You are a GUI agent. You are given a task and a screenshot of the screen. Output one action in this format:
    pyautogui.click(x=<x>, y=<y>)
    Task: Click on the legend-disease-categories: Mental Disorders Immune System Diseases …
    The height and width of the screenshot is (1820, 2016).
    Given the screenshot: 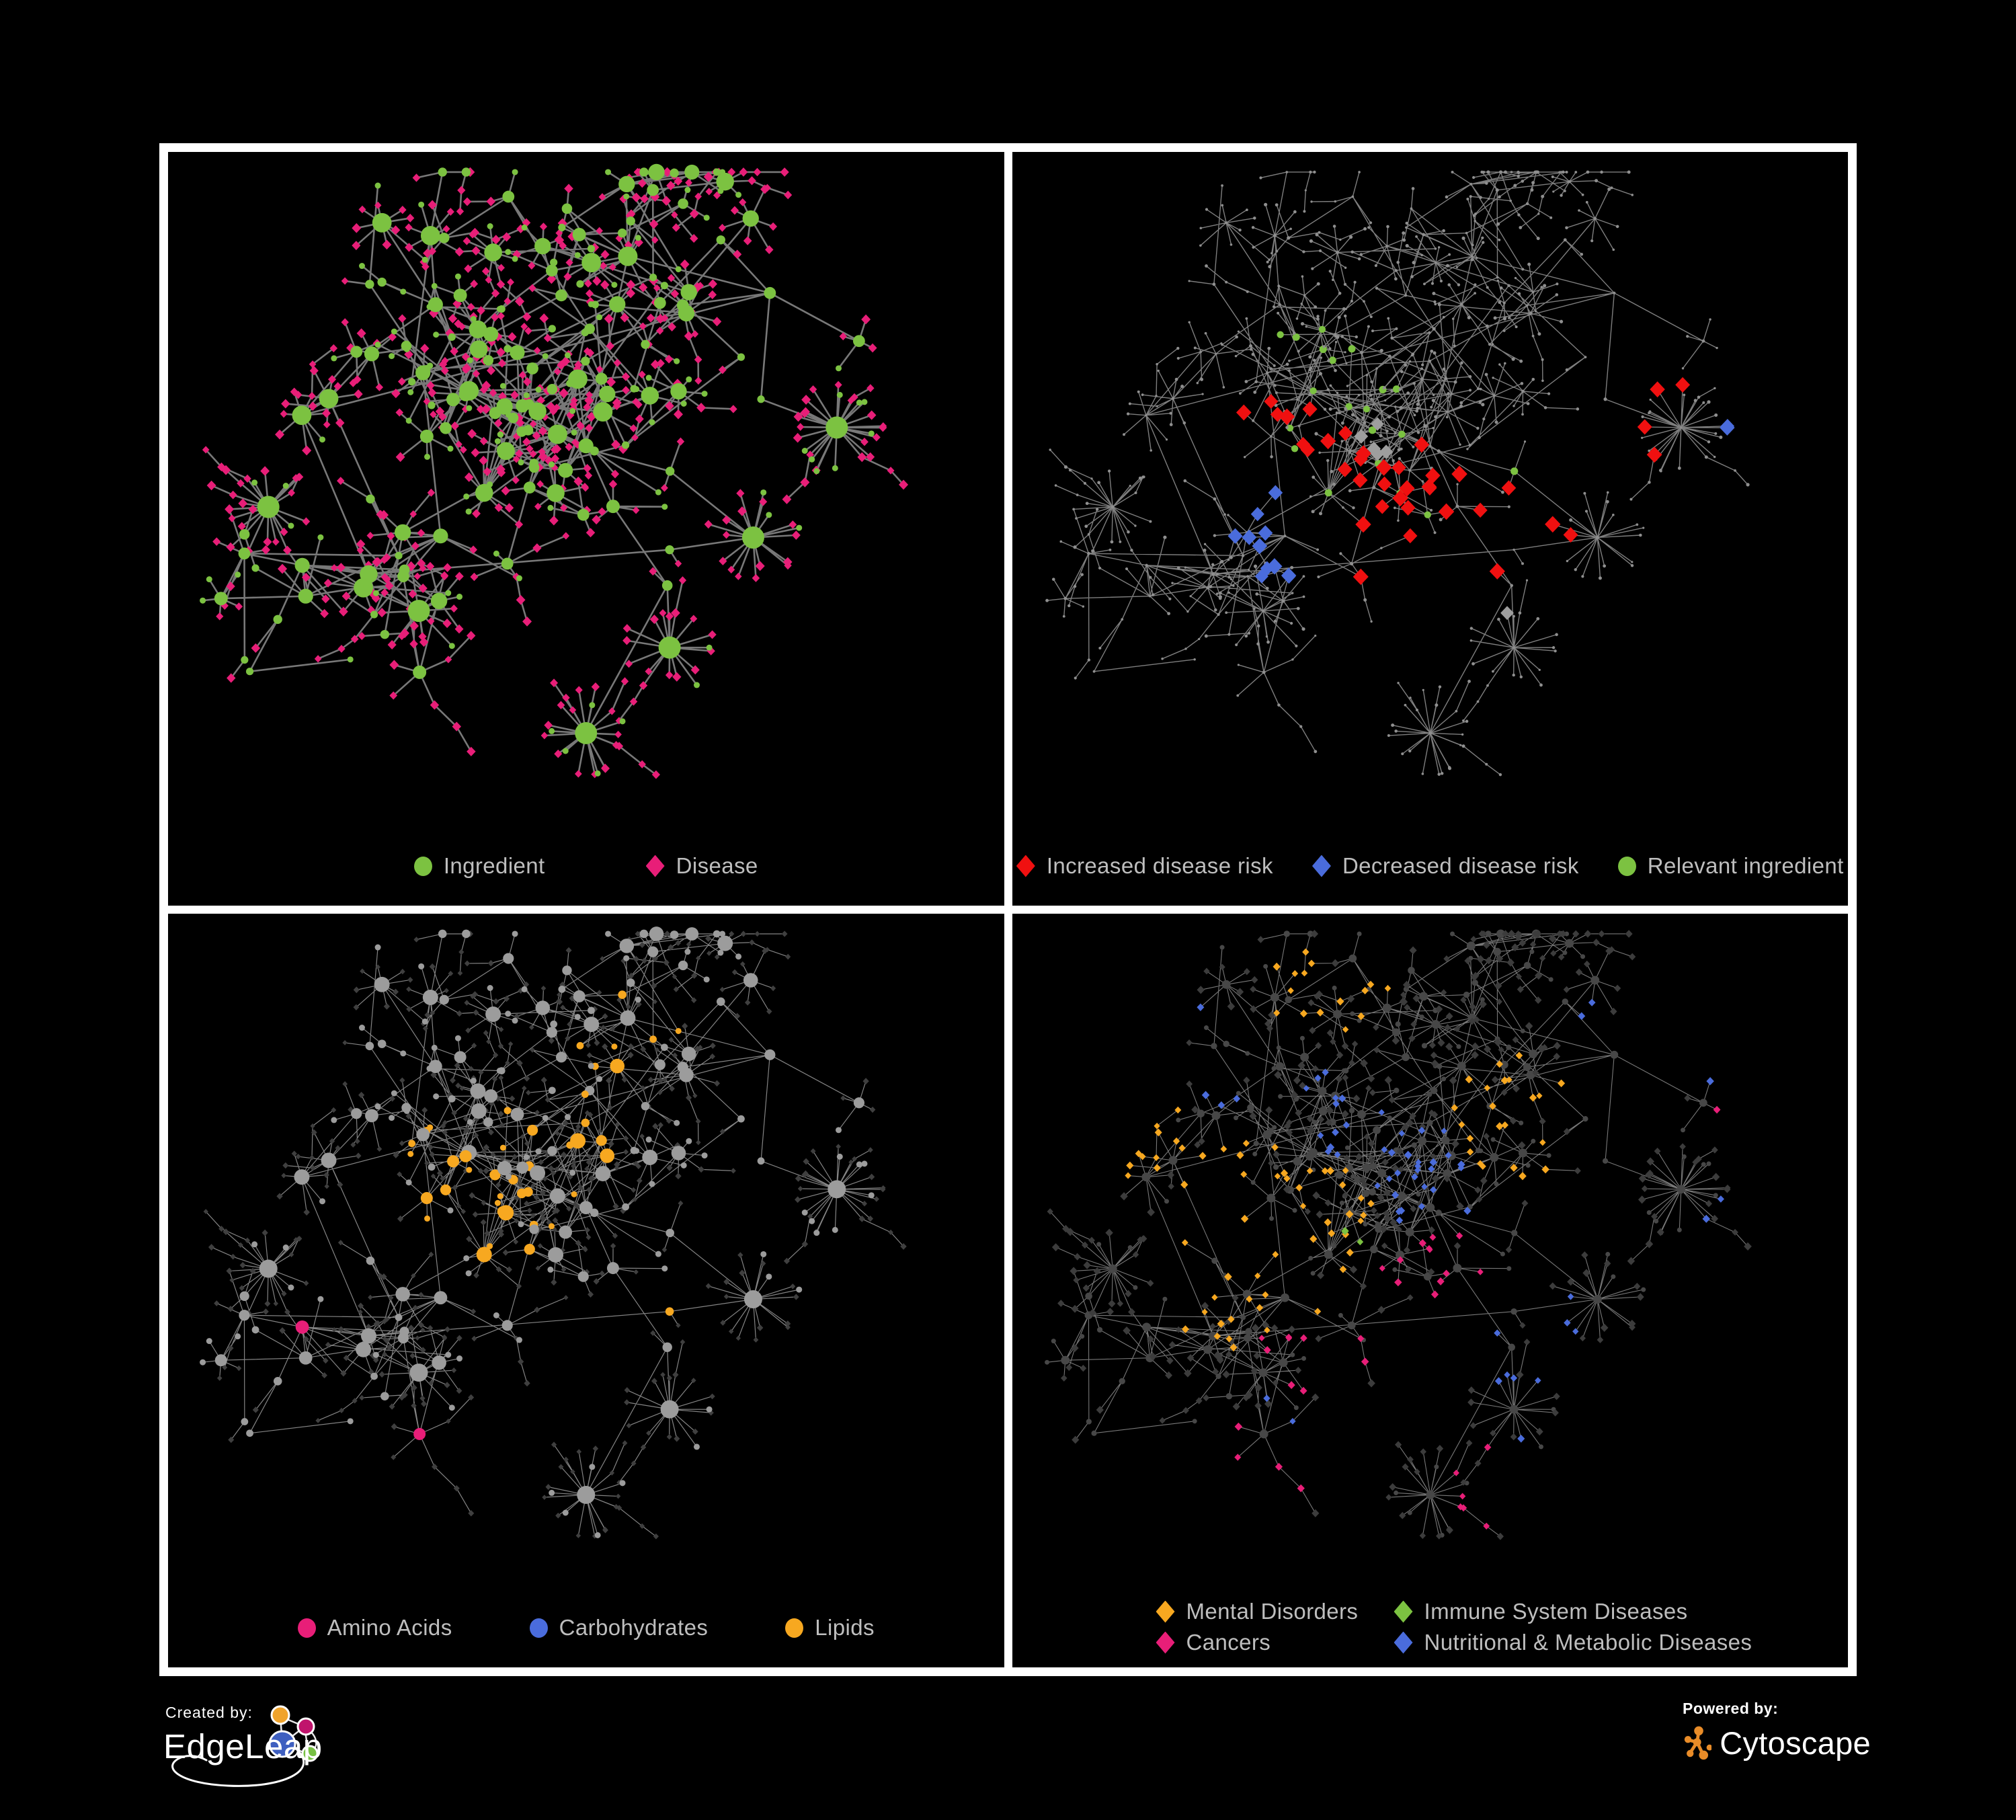 What is the action you would take?
    pyautogui.click(x=1492, y=1627)
    